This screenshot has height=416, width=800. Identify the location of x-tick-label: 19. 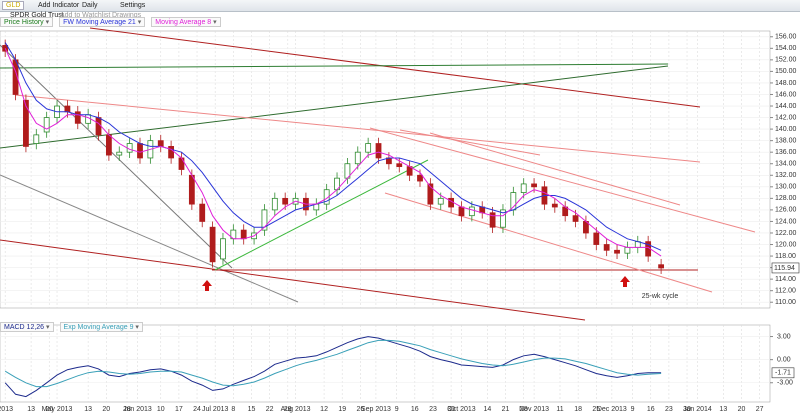
(342, 409).